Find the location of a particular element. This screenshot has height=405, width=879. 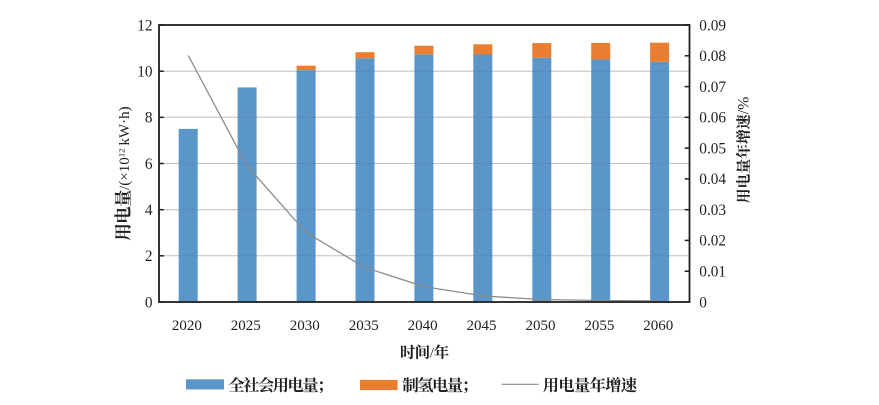

svg-text: 2040 is located at coordinates (423, 326).